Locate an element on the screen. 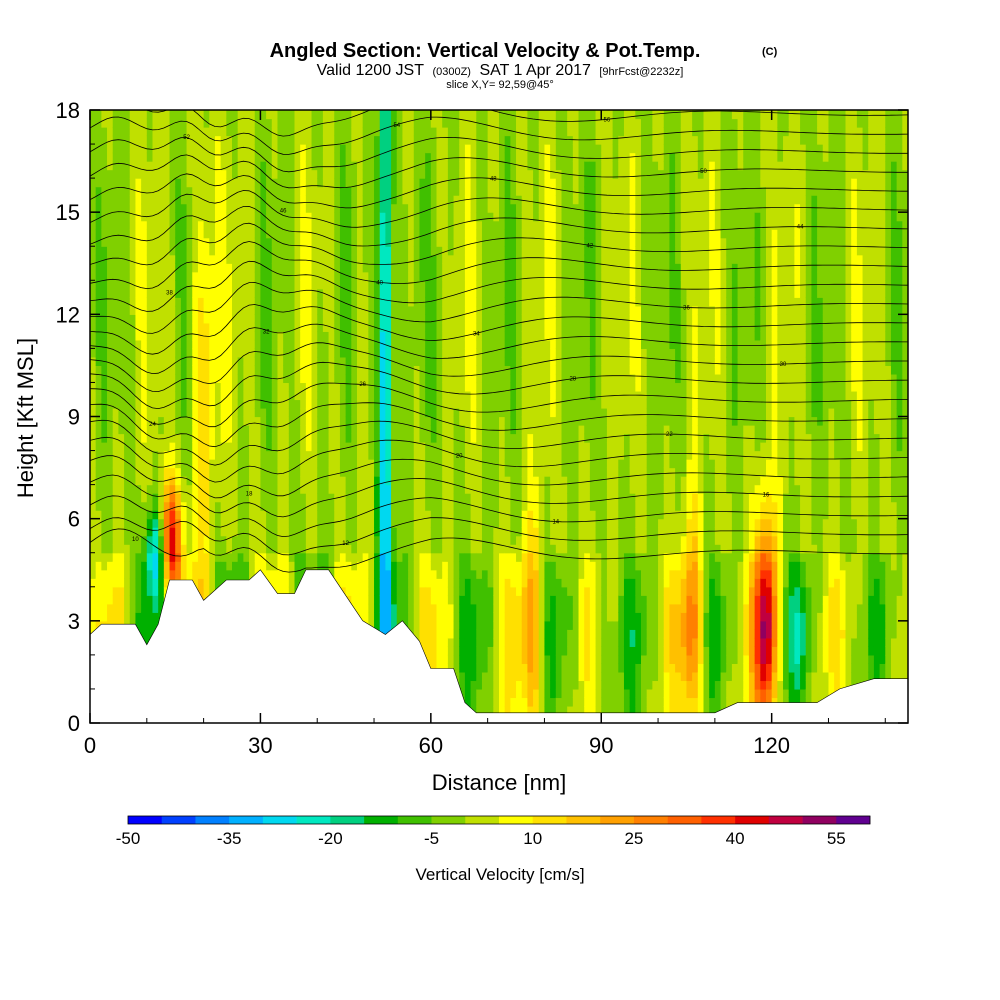 This screenshot has width=1000, height=1000. valid-utc: (0300Z) is located at coordinates (451, 72).